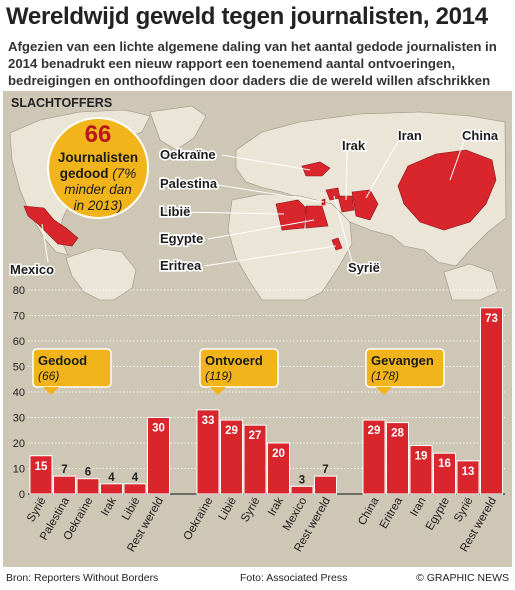 This screenshot has width=515, height=590. What do you see at coordinates (19, 368) in the screenshot?
I see `y-tick-label: 50` at bounding box center [19, 368].